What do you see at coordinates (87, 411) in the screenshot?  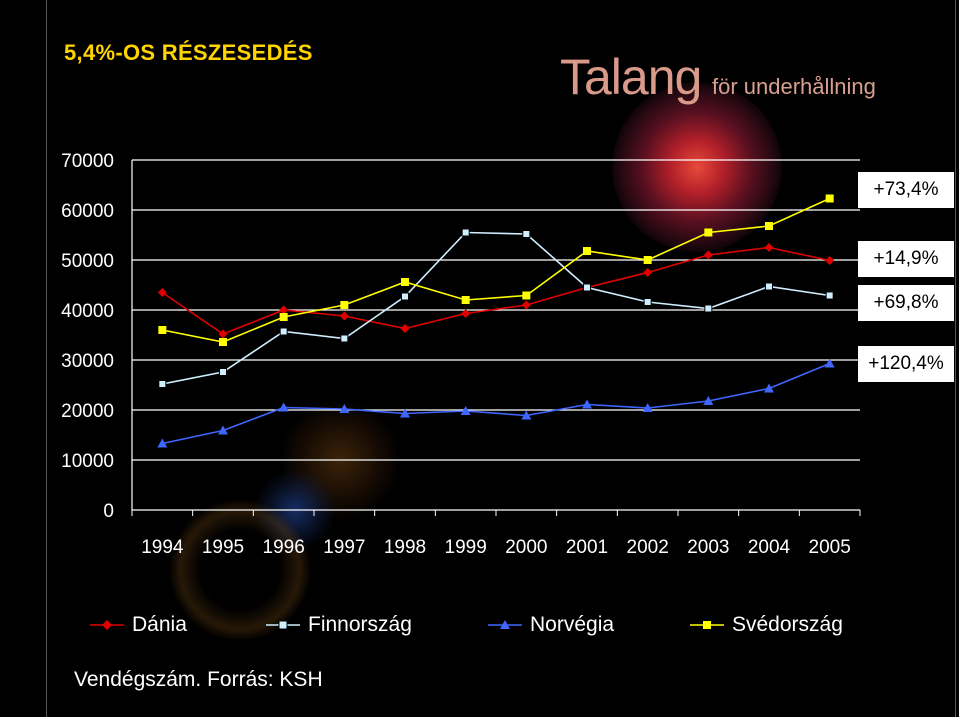 I see `y-tick-label: 20000` at bounding box center [87, 411].